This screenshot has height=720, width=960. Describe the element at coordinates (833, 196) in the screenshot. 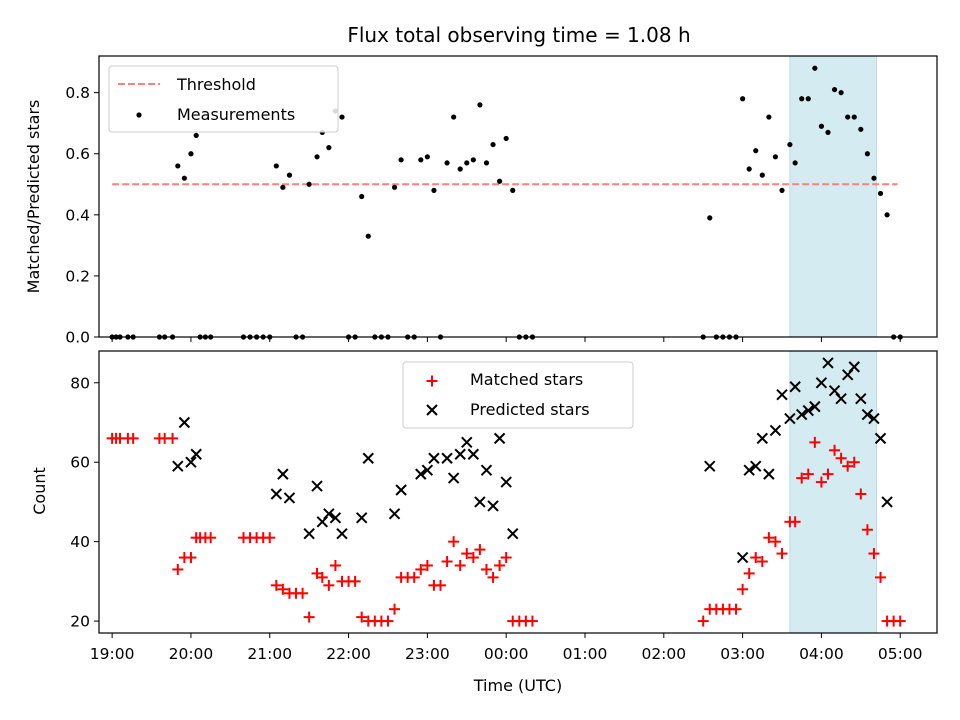

I see `top-shaded-span` at that location.